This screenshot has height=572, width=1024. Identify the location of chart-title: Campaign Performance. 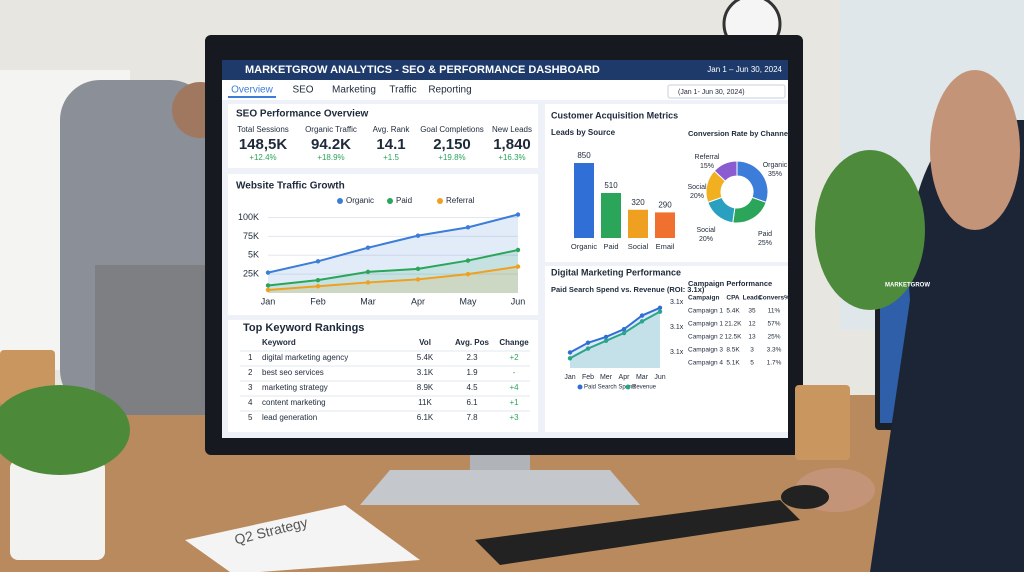
(730, 283).